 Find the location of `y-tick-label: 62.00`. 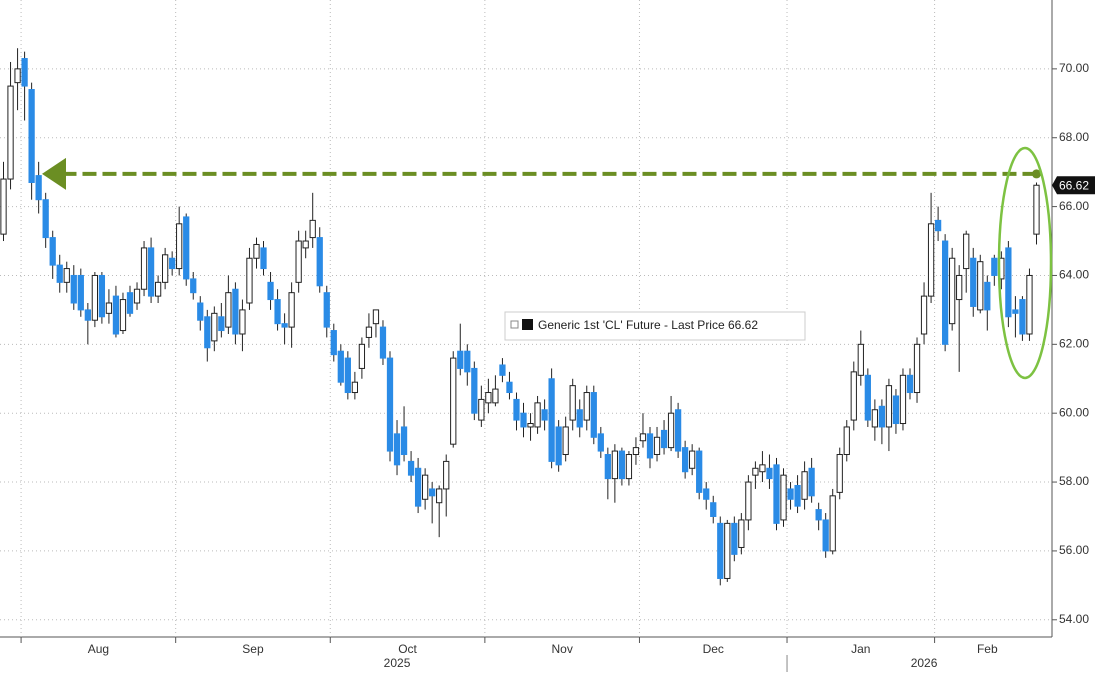

y-tick-label: 62.00 is located at coordinates (1074, 343).